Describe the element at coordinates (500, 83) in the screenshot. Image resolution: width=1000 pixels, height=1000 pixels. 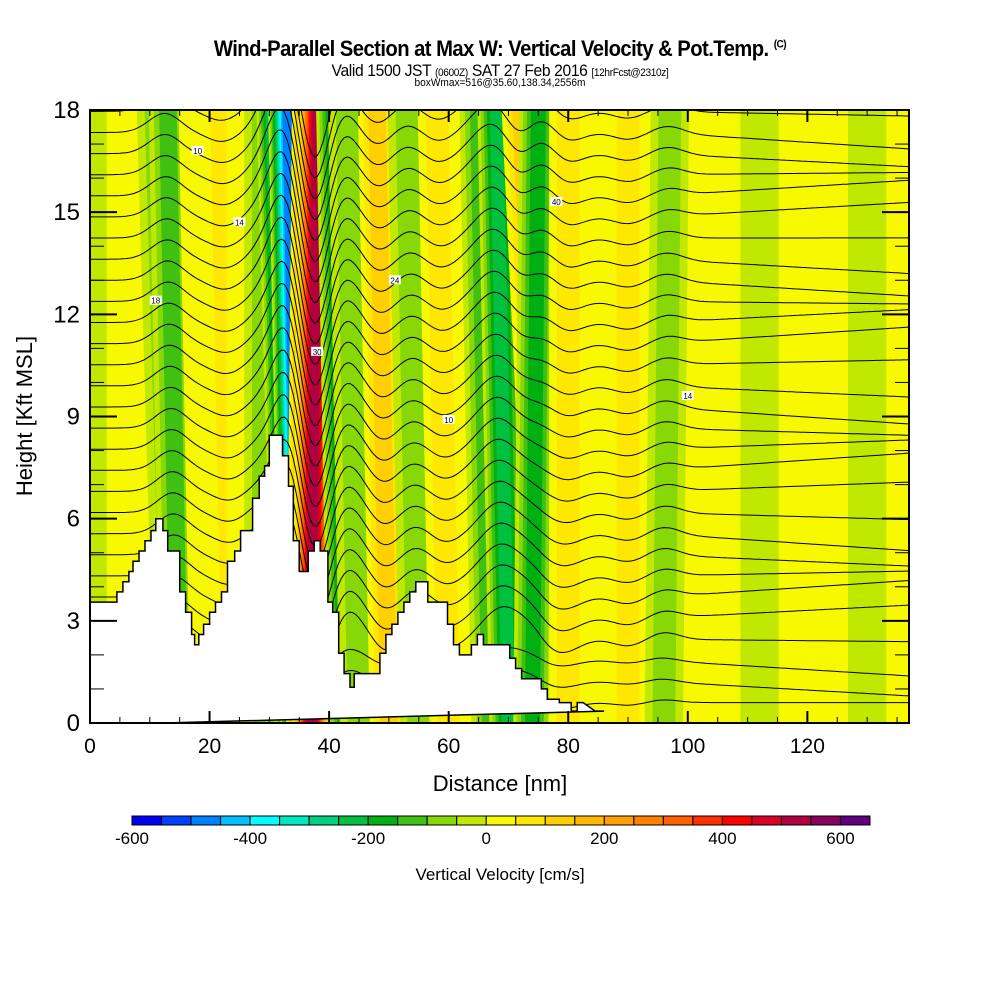
I see `chart-info-line: boxWmax=516@35.60,138.34,2556m` at that location.